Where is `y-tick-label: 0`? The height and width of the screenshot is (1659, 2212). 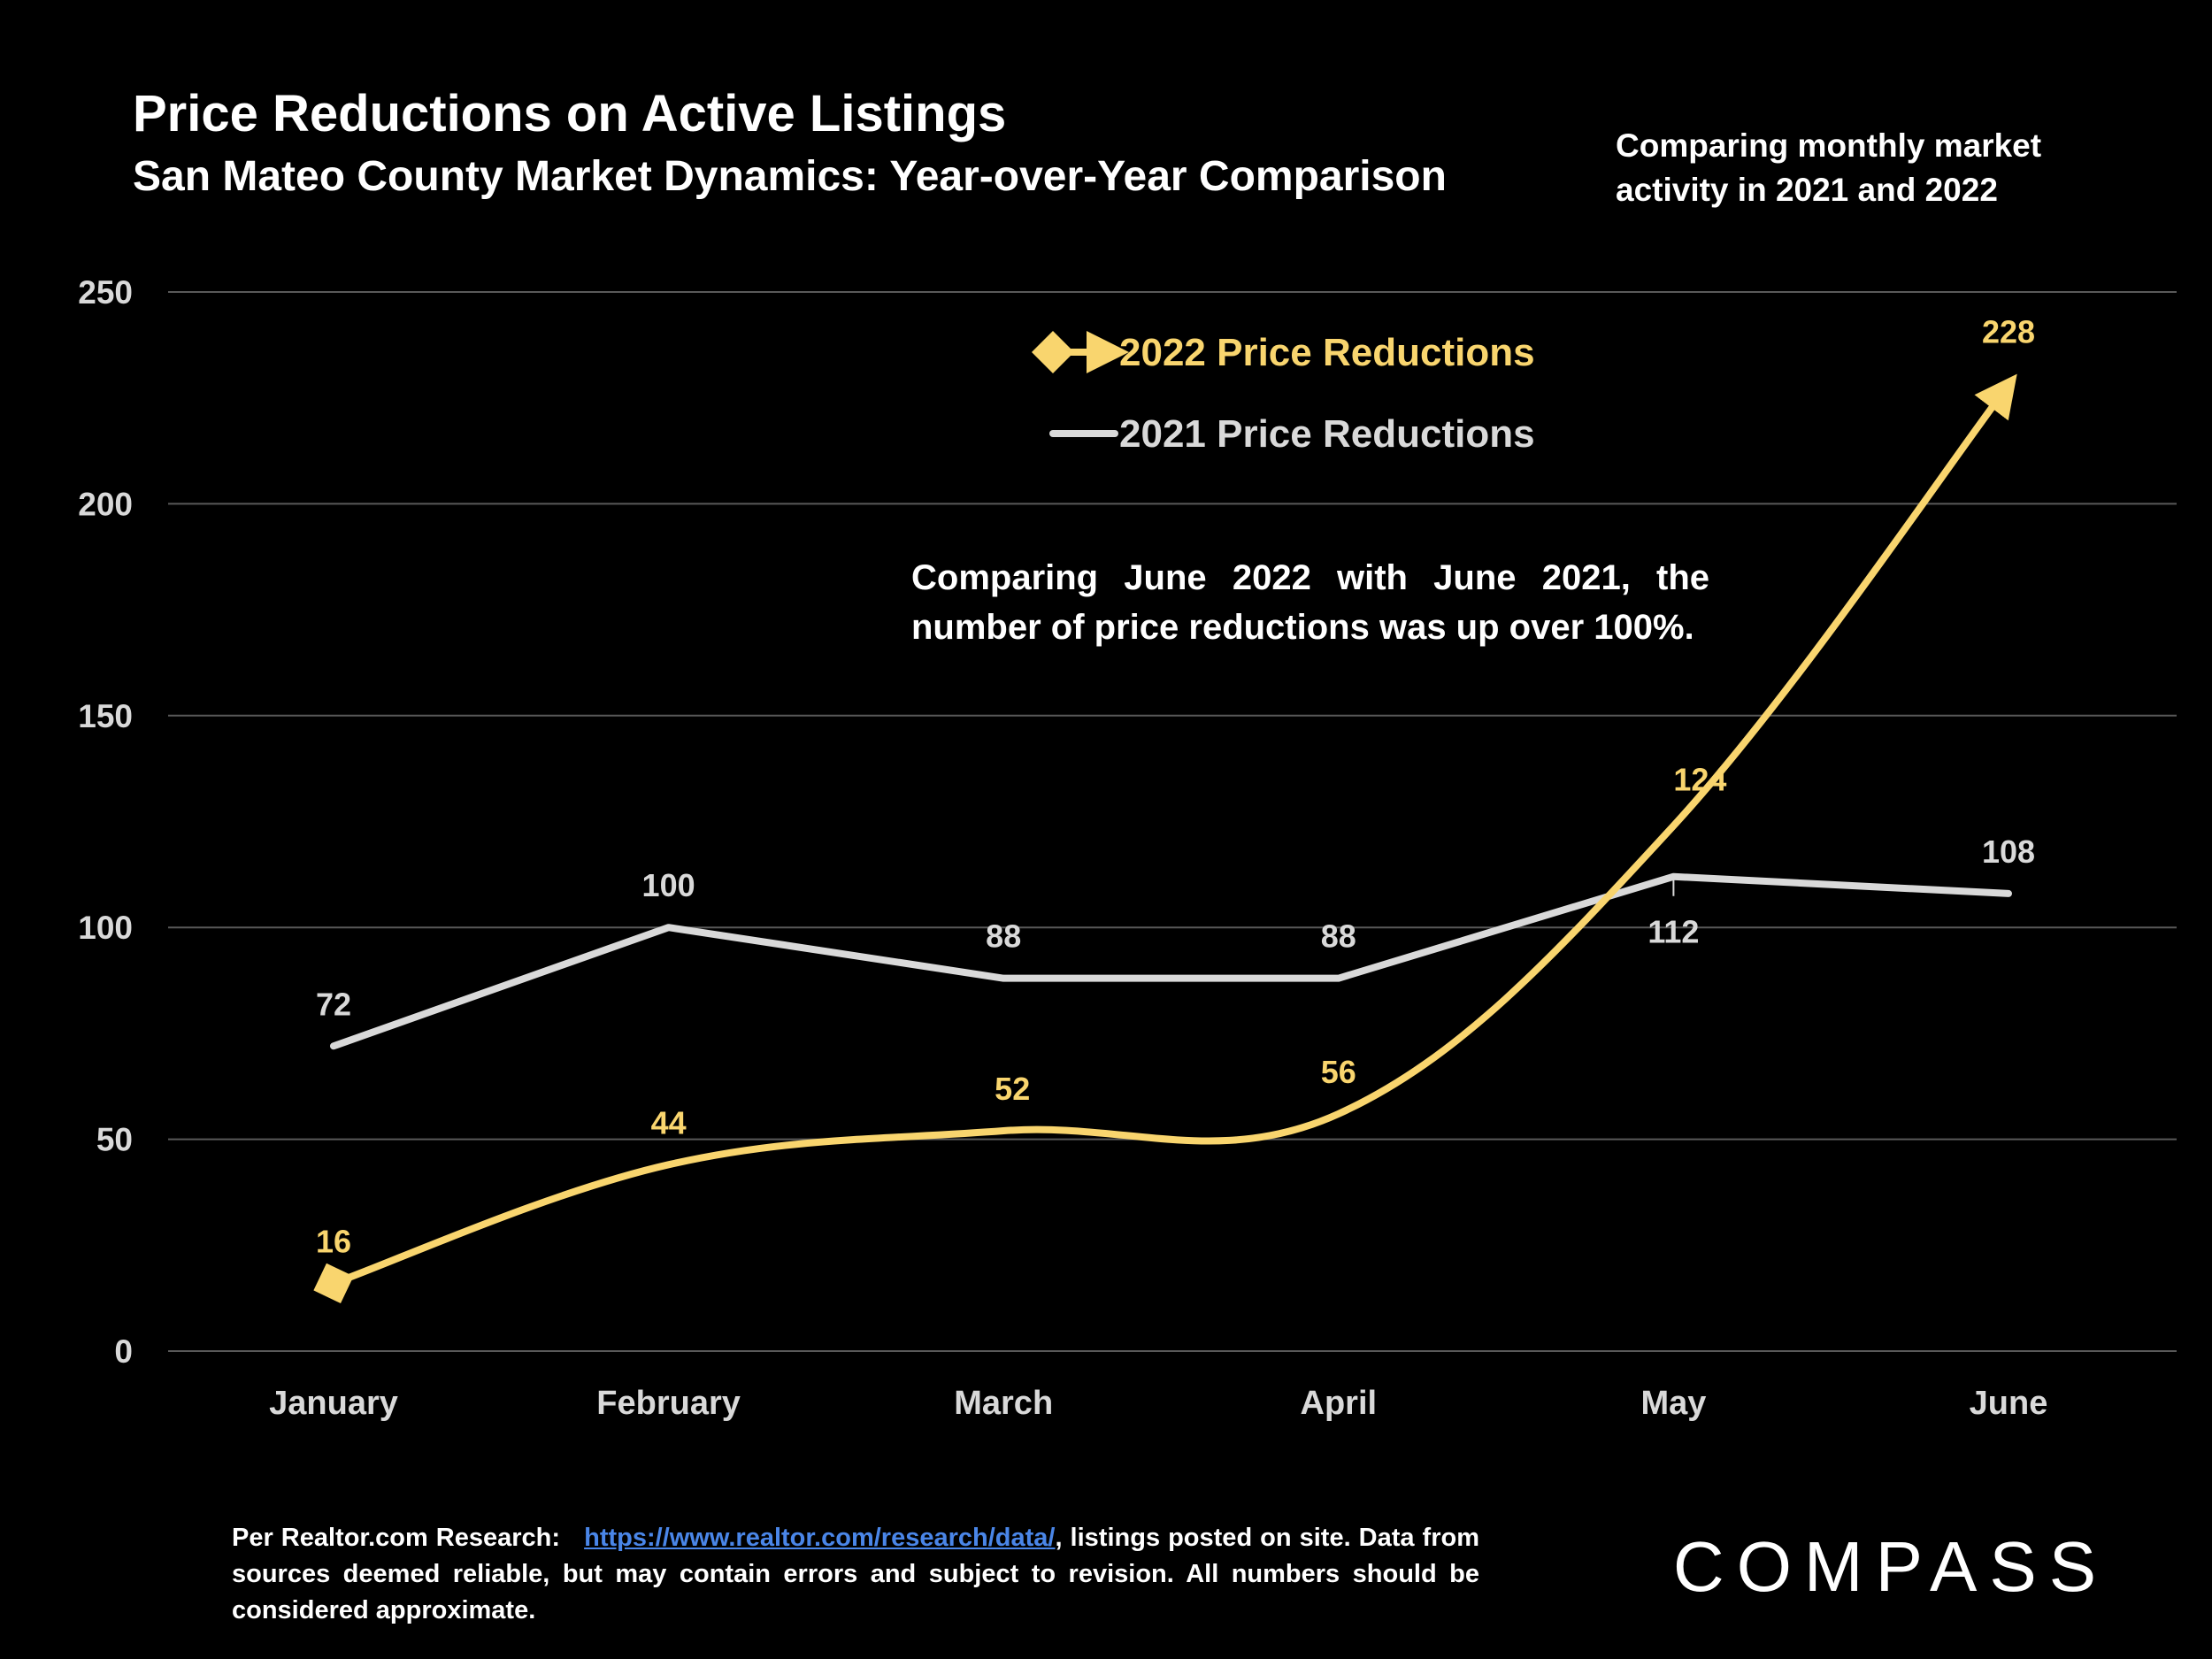
y-tick-label: 0 is located at coordinates (123, 1351).